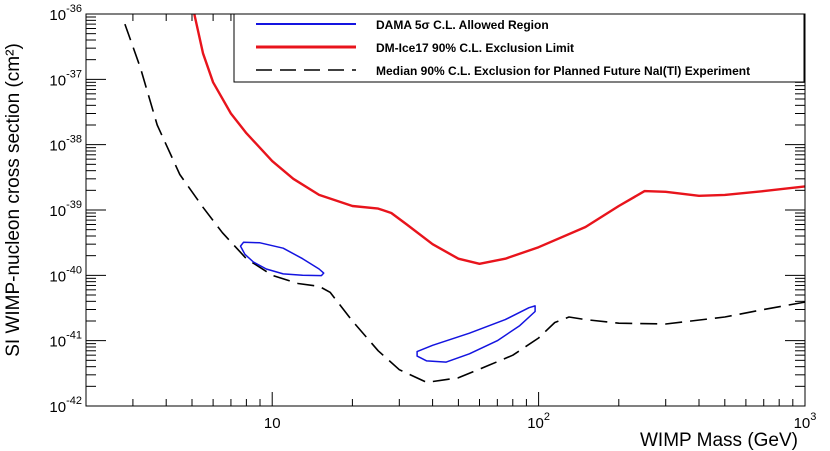  What do you see at coordinates (74, 336) in the screenshot?
I see `y-tick-label-exp: -41` at bounding box center [74, 336].